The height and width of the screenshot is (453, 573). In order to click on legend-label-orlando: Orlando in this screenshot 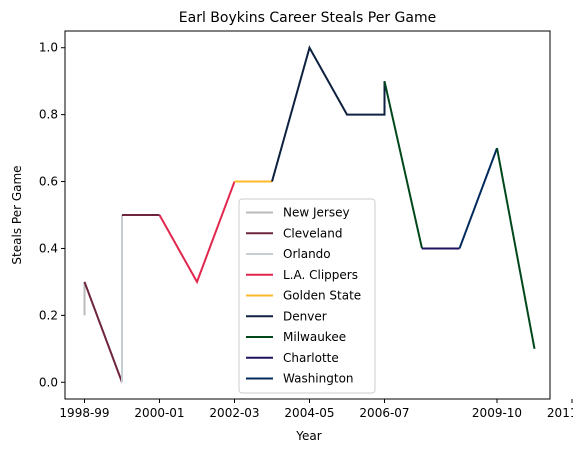, I will do `click(307, 254)`.